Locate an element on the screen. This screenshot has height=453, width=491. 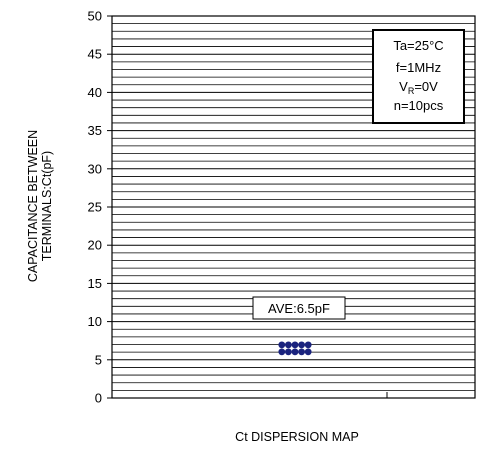
y-tick-label: 50 is located at coordinates (95, 16).